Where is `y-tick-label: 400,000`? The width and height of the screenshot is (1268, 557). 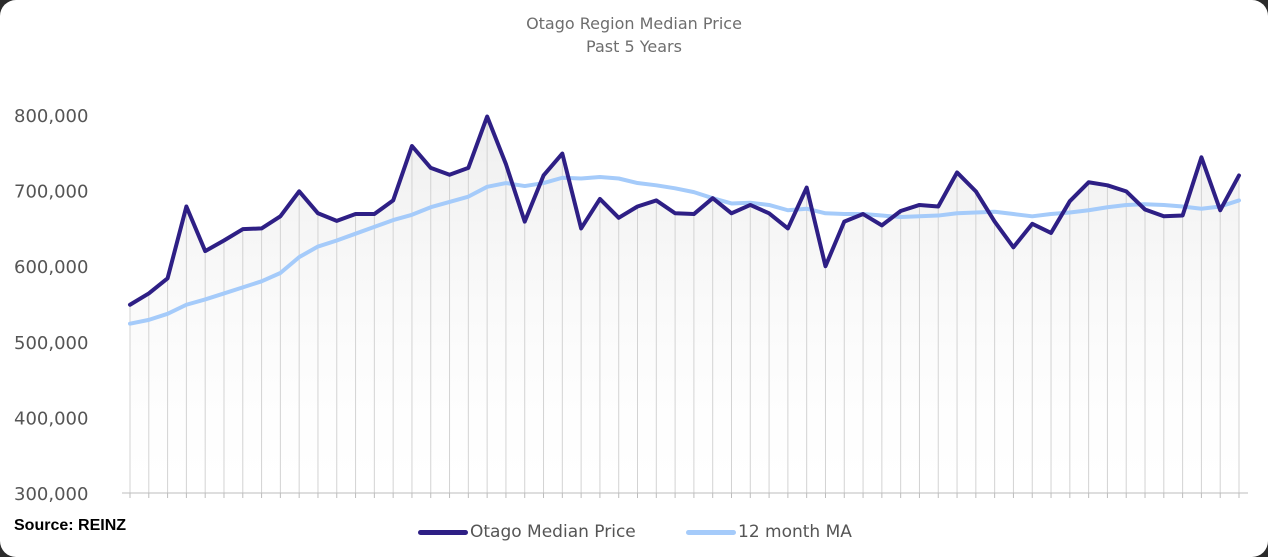
y-tick-label: 400,000 is located at coordinates (51, 418).